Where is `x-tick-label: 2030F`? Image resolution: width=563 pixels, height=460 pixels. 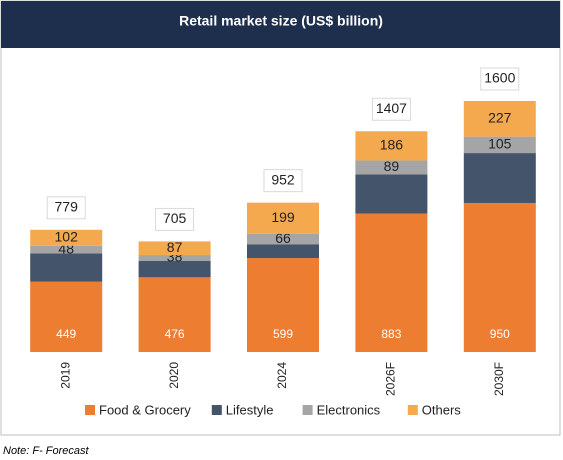 x-tick-label: 2030F is located at coordinates (499, 379).